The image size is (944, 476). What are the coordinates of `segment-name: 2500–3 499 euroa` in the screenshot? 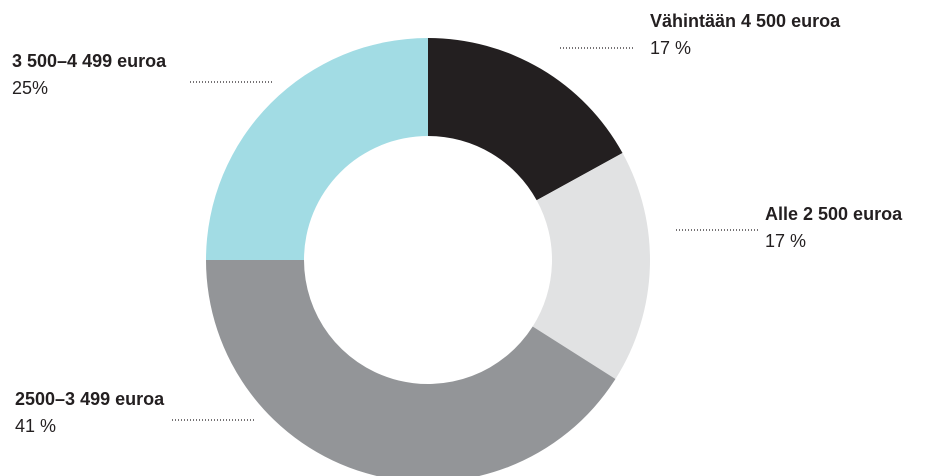 It's located at (90, 399).